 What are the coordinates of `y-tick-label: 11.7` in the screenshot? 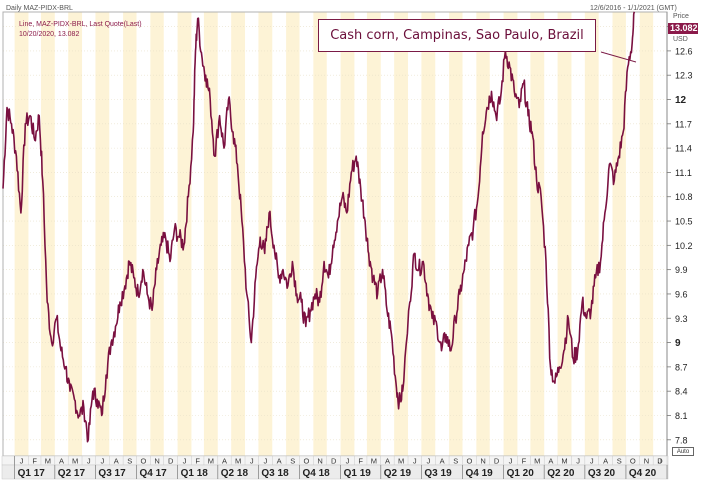 It's located at (683, 124).